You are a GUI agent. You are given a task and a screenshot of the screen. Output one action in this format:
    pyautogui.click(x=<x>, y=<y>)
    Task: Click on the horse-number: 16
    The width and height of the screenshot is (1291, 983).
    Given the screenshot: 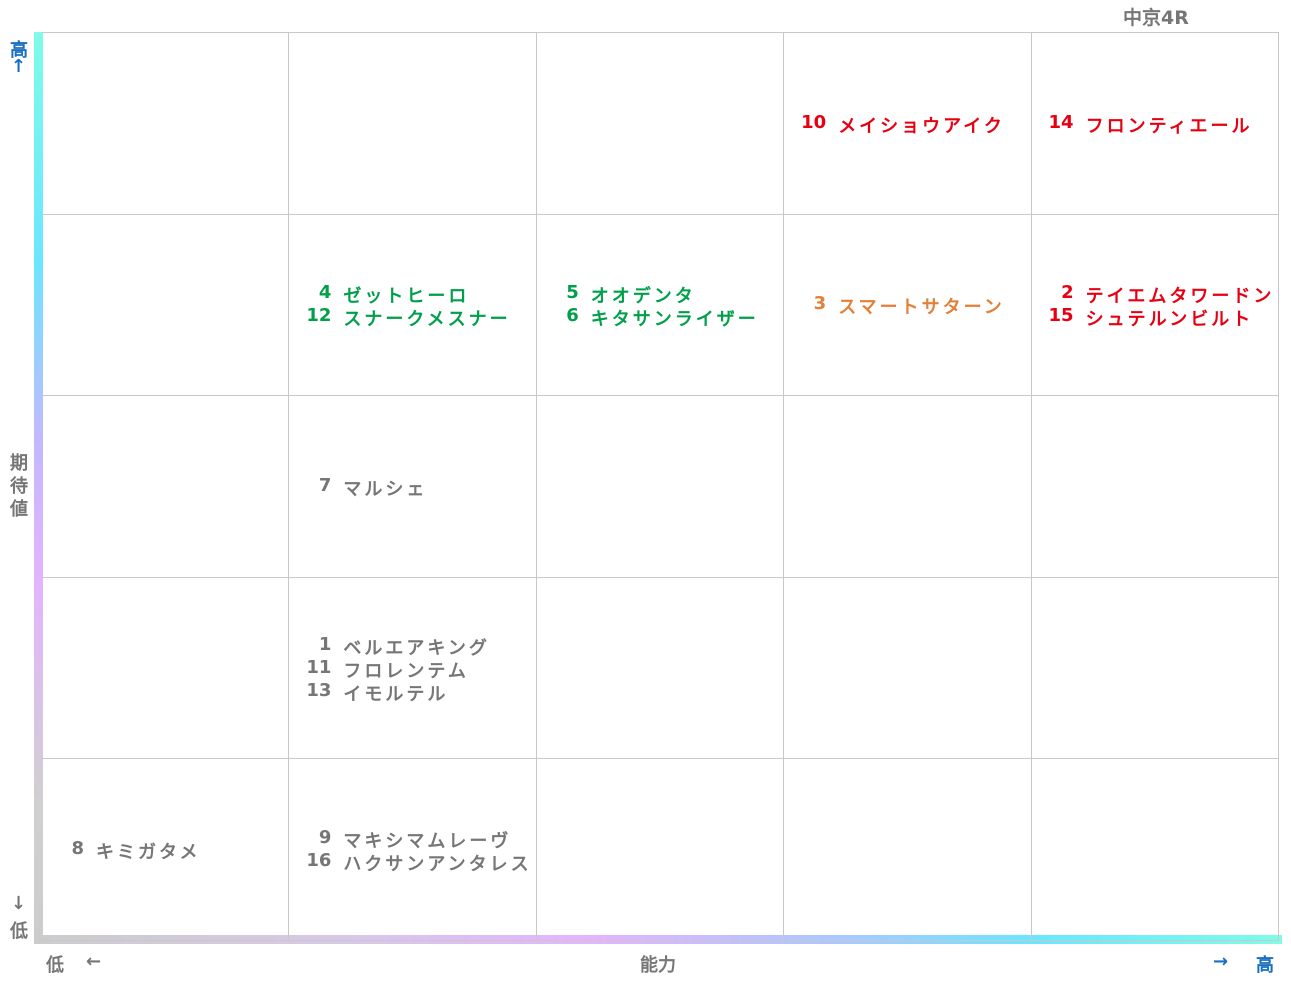 What is the action you would take?
    pyautogui.click(x=319, y=860)
    